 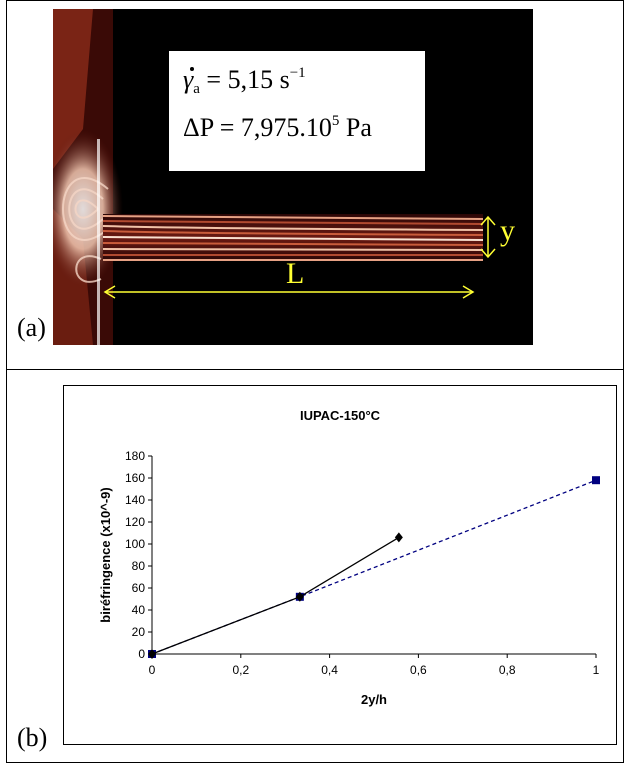 What do you see at coordinates (418, 670) in the screenshot?
I see `x-tick-label: 0,6` at bounding box center [418, 670].